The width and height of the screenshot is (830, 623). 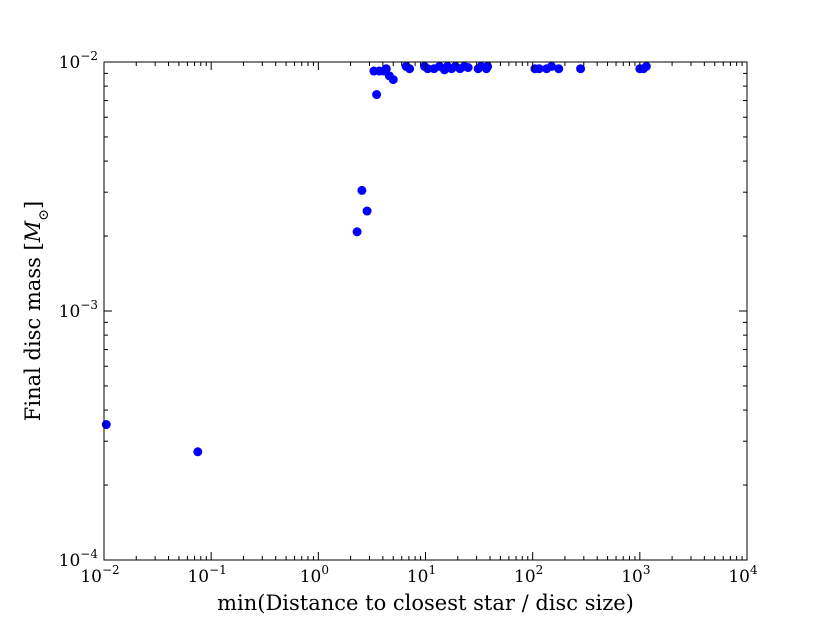 I want to click on y-tick-label: 10⁻³, so click(x=78, y=310).